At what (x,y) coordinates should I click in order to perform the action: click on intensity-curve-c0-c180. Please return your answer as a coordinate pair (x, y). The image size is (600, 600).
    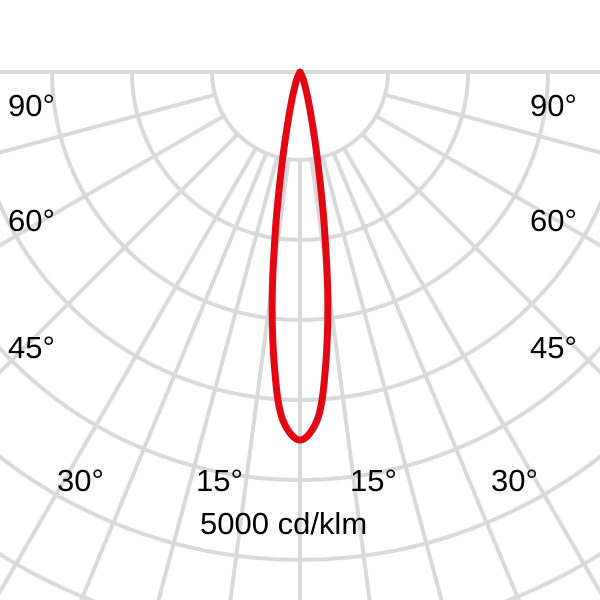
    Looking at the image, I should click on (300, 256).